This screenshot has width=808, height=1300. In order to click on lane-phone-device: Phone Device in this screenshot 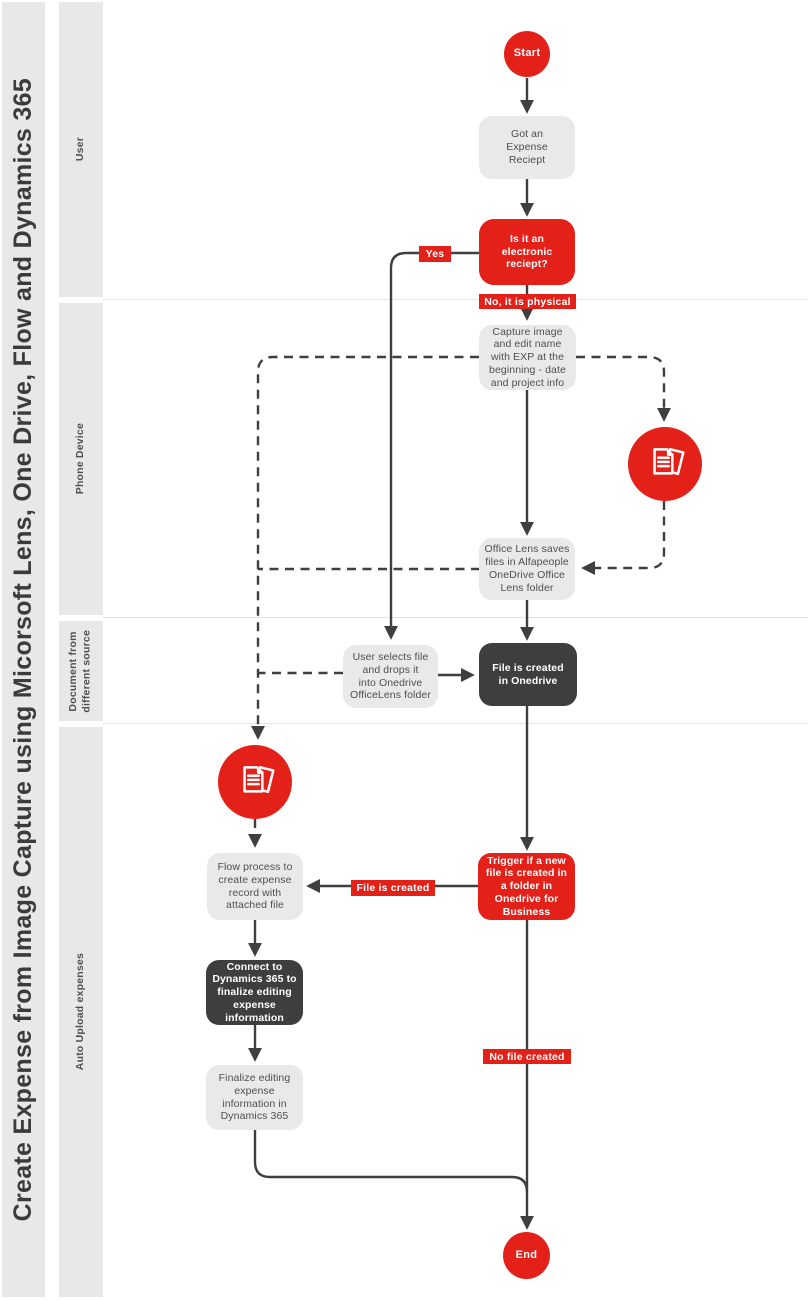, I will do `click(81, 459)`.